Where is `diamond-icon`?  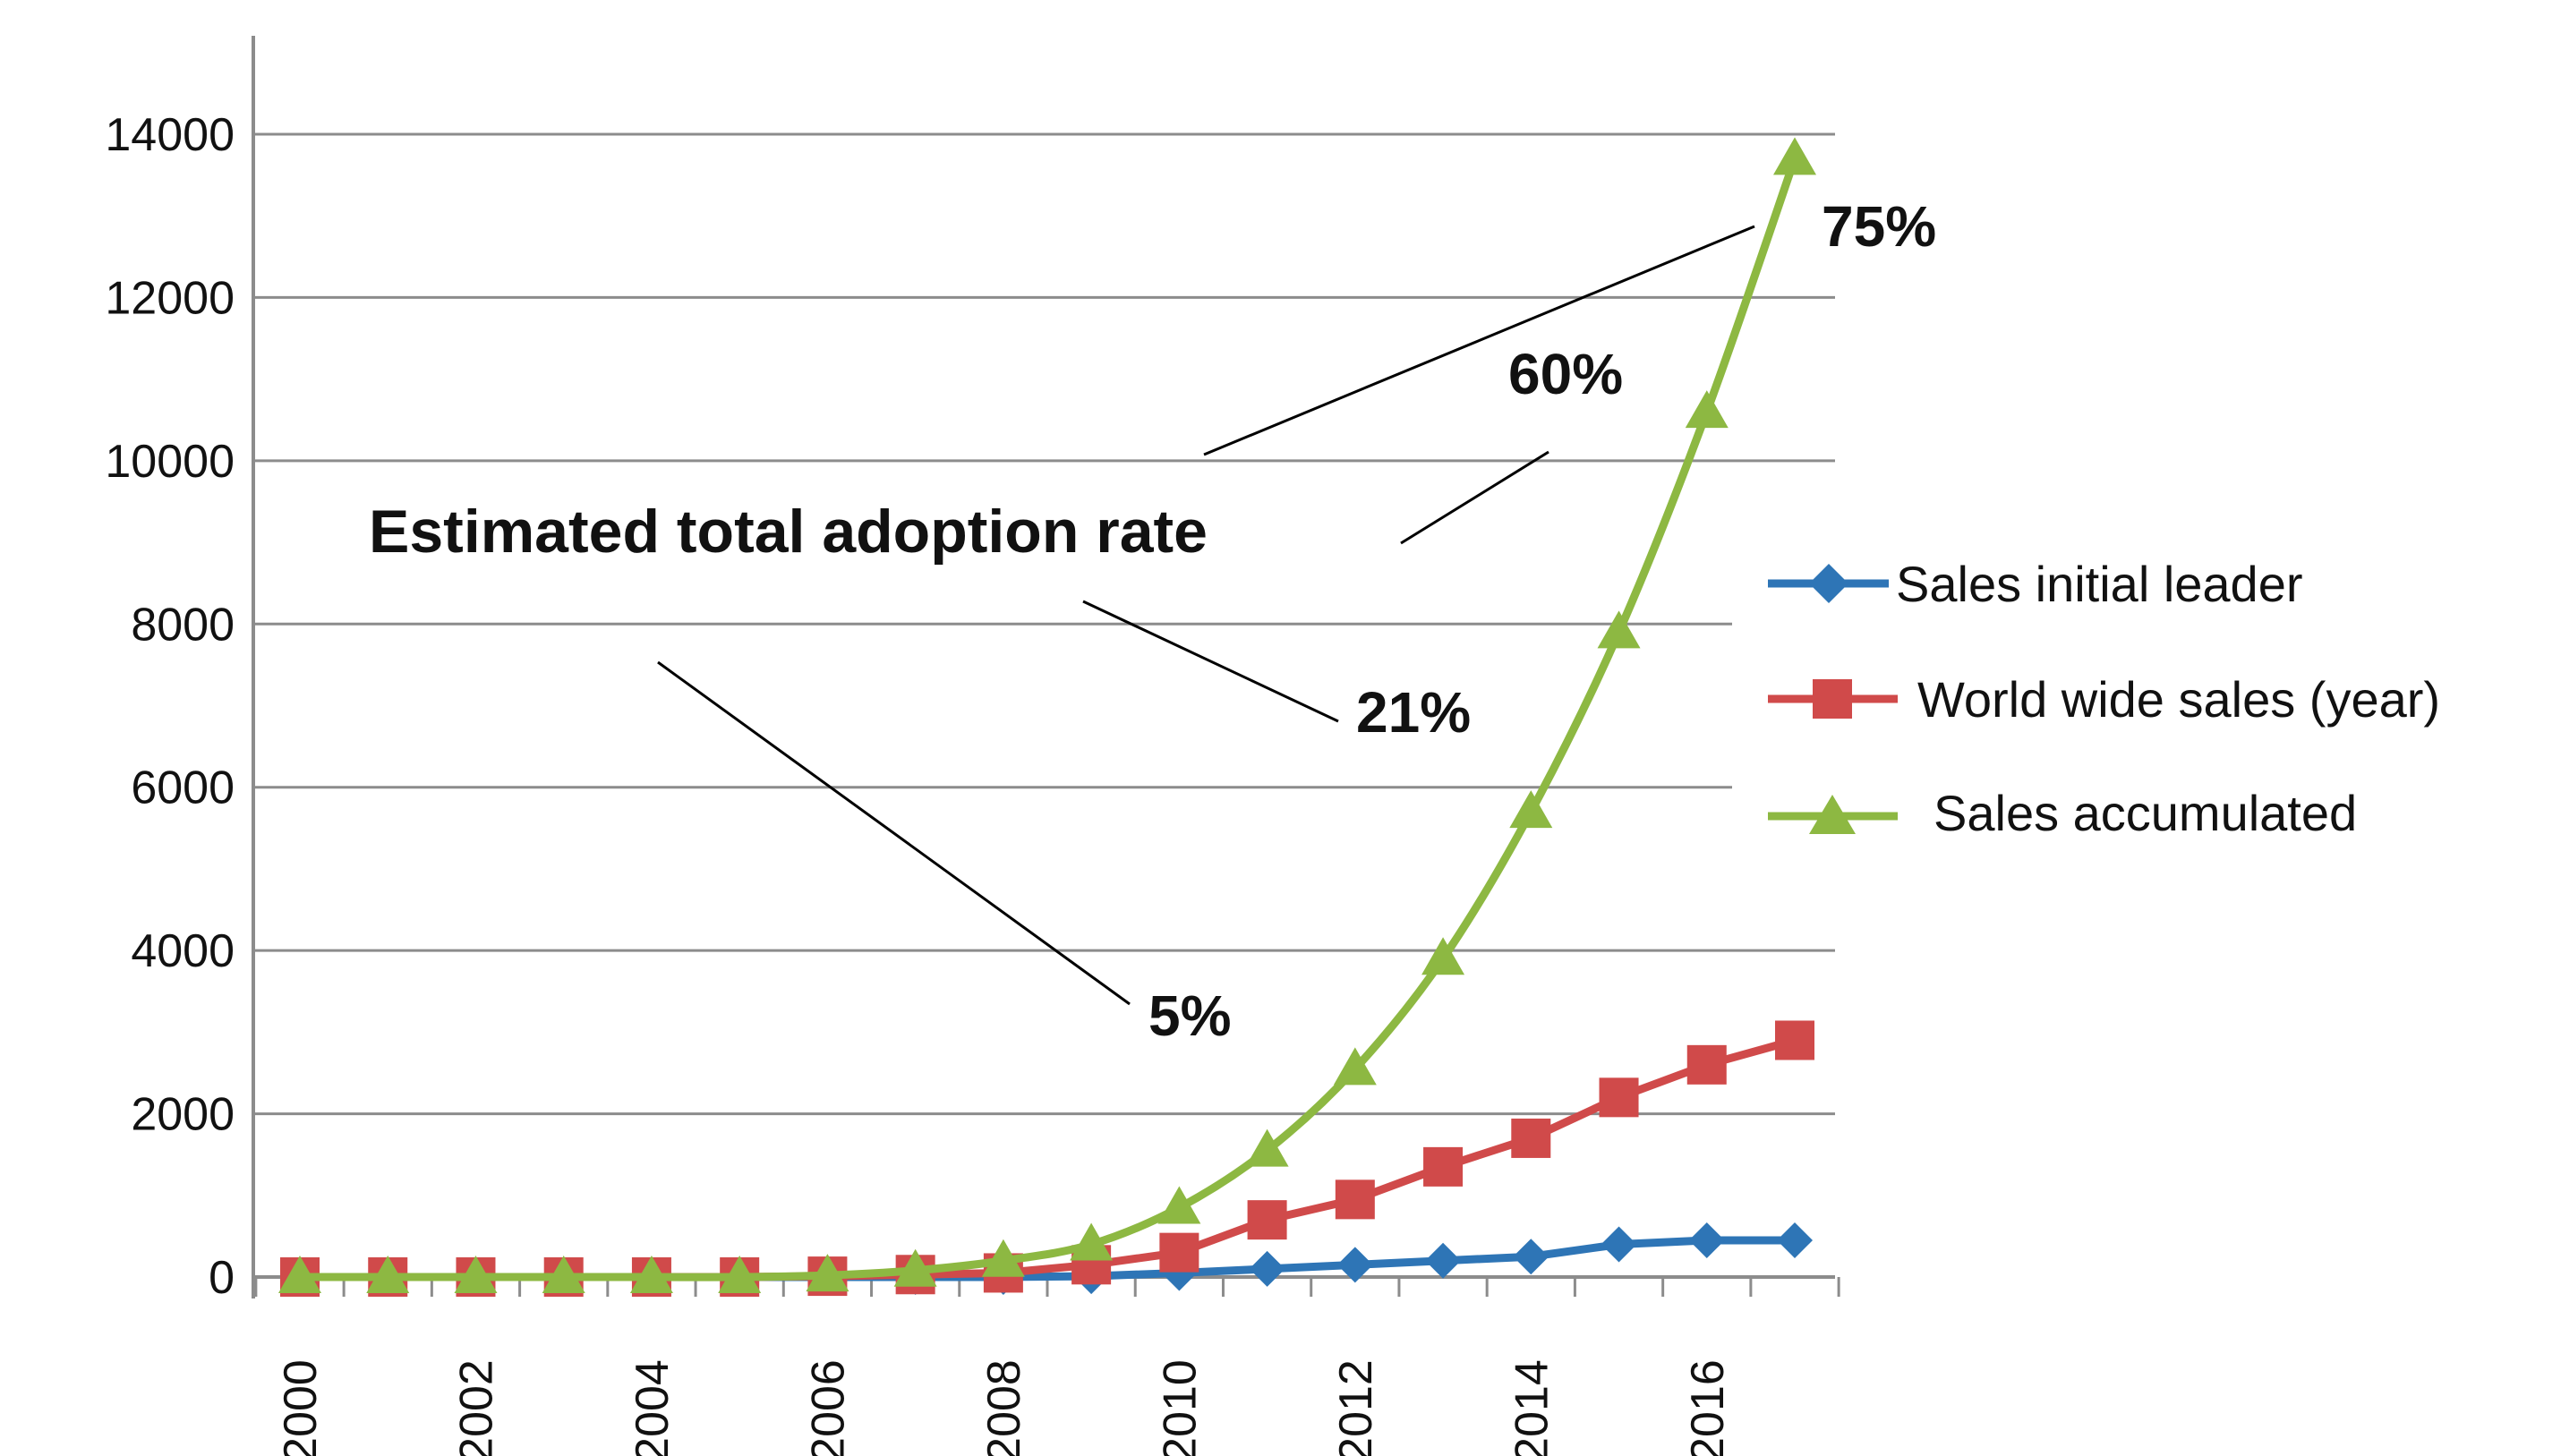
diamond-icon is located at coordinates (1828, 583).